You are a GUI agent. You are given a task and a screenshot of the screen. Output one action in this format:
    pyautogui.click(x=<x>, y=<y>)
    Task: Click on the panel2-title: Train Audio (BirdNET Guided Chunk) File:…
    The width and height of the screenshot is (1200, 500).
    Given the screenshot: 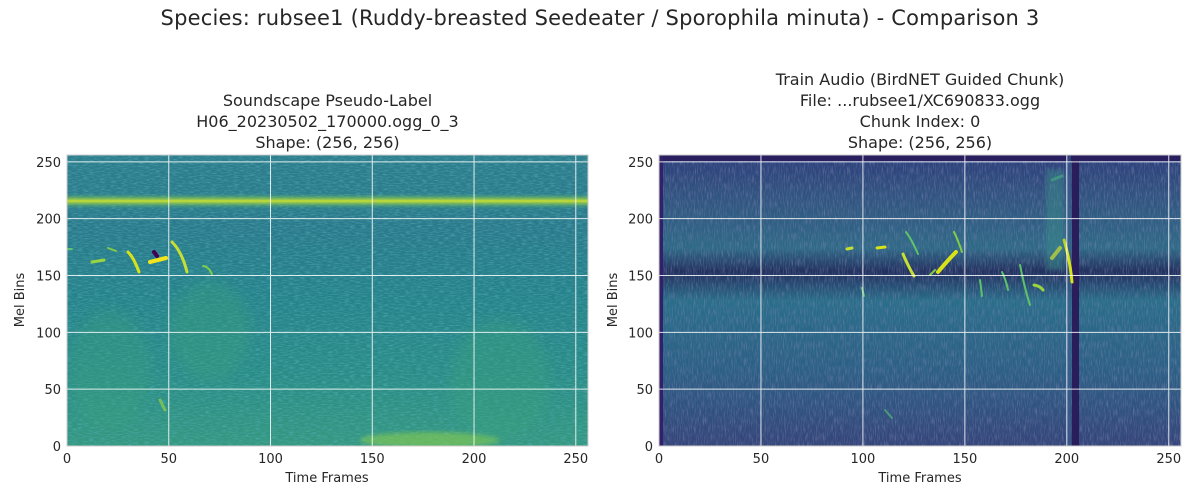 What is the action you would take?
    pyautogui.click(x=920, y=111)
    